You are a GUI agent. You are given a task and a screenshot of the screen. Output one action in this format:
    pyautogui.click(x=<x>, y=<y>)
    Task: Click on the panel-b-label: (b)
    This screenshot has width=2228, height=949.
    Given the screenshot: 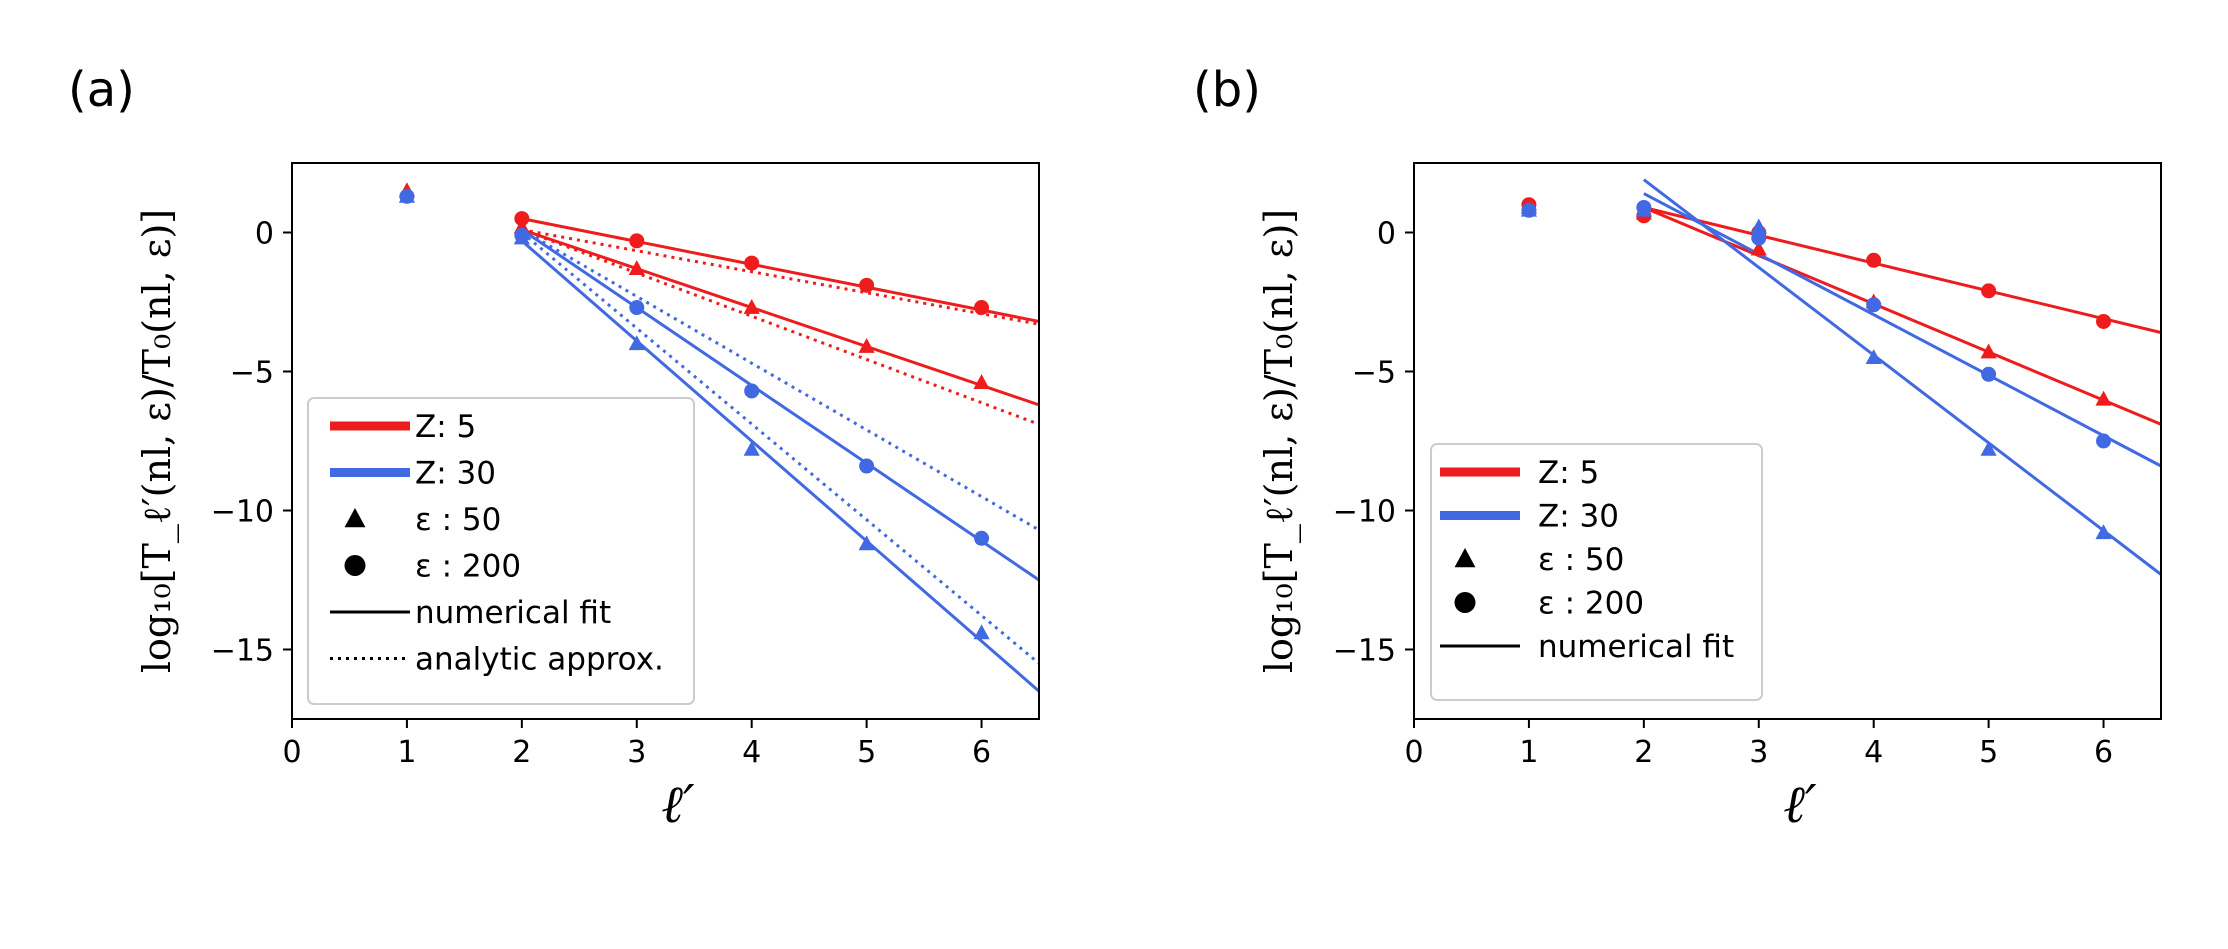 What is the action you would take?
    pyautogui.click(x=1227, y=90)
    